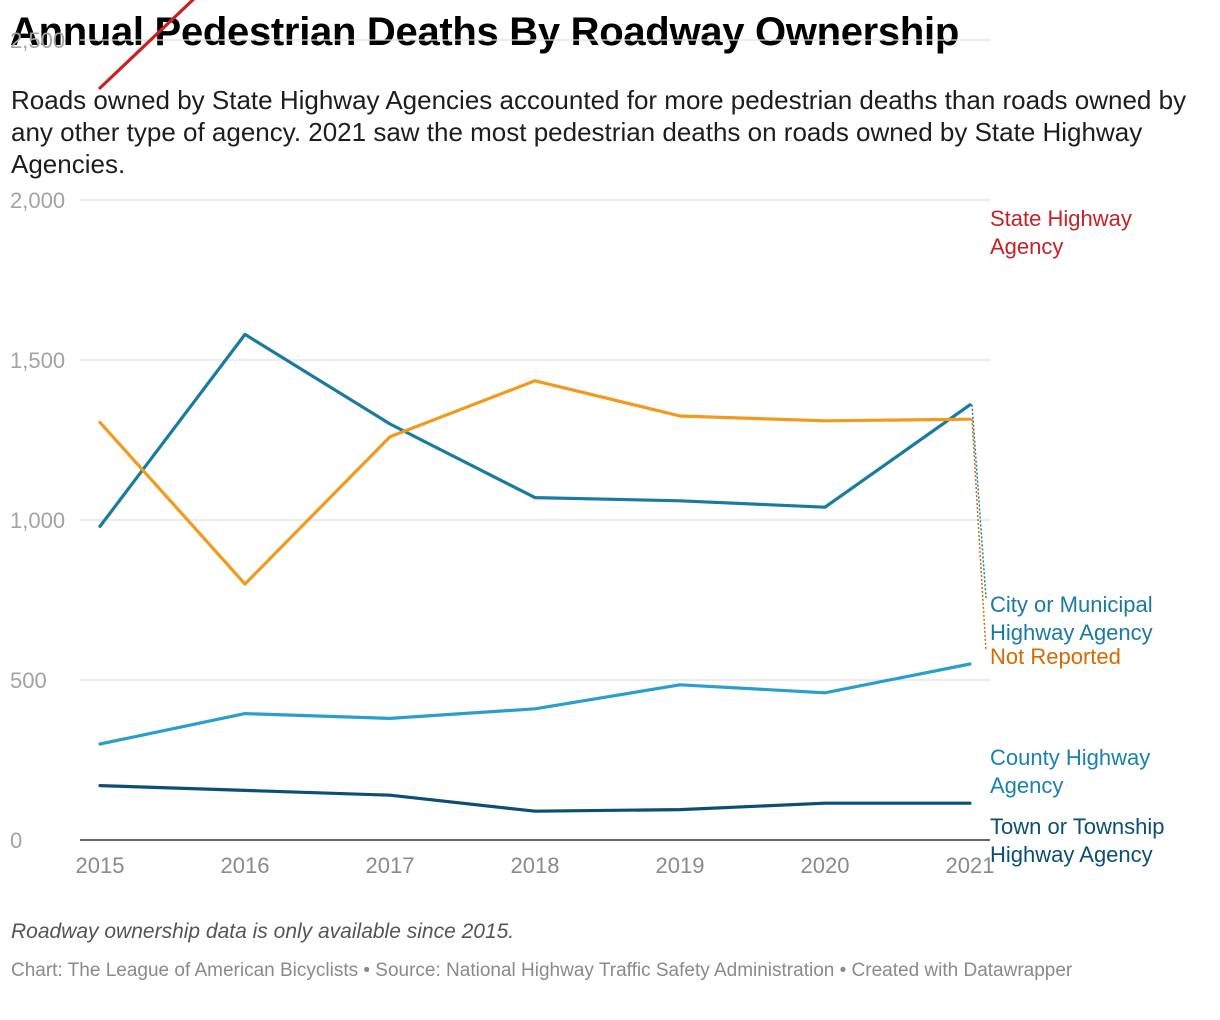  I want to click on y-tick-label: 0, so click(16, 840).